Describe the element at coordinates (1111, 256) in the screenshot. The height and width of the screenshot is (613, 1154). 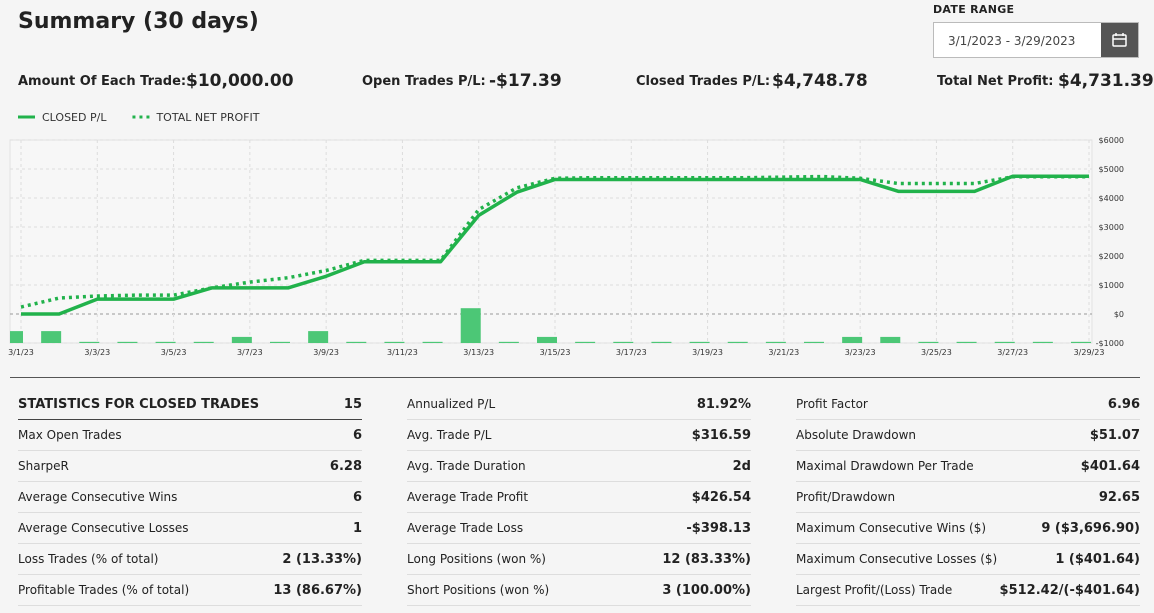
I see `y-tick-label: $2000` at that location.